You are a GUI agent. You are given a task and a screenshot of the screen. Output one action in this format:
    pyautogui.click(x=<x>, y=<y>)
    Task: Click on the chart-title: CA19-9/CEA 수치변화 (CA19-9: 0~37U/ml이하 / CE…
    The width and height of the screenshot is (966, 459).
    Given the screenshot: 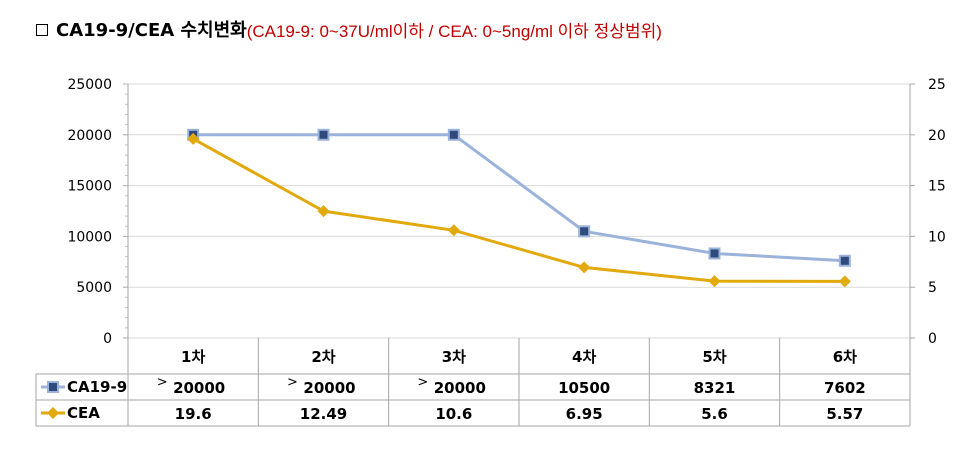 What is the action you would take?
    pyautogui.click(x=349, y=29)
    